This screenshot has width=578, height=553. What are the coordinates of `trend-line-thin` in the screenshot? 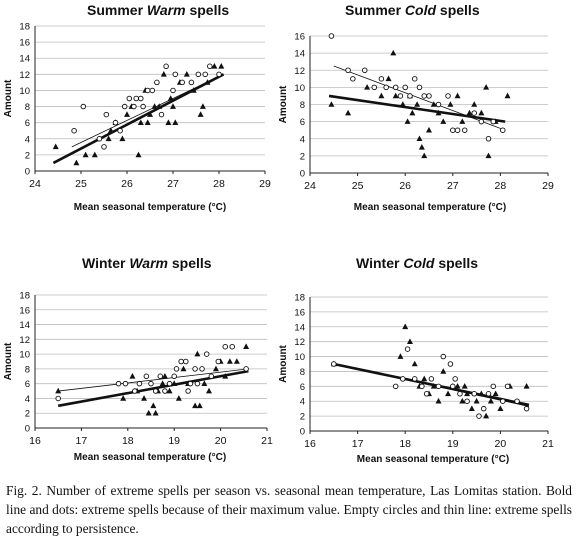 It's located at (153, 380).